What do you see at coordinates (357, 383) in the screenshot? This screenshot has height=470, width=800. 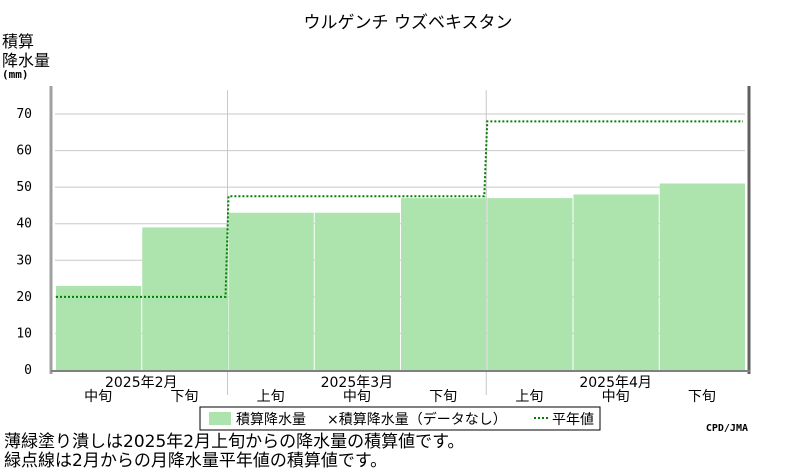 I see `x-tick-month-1: 2025年3月` at bounding box center [357, 383].